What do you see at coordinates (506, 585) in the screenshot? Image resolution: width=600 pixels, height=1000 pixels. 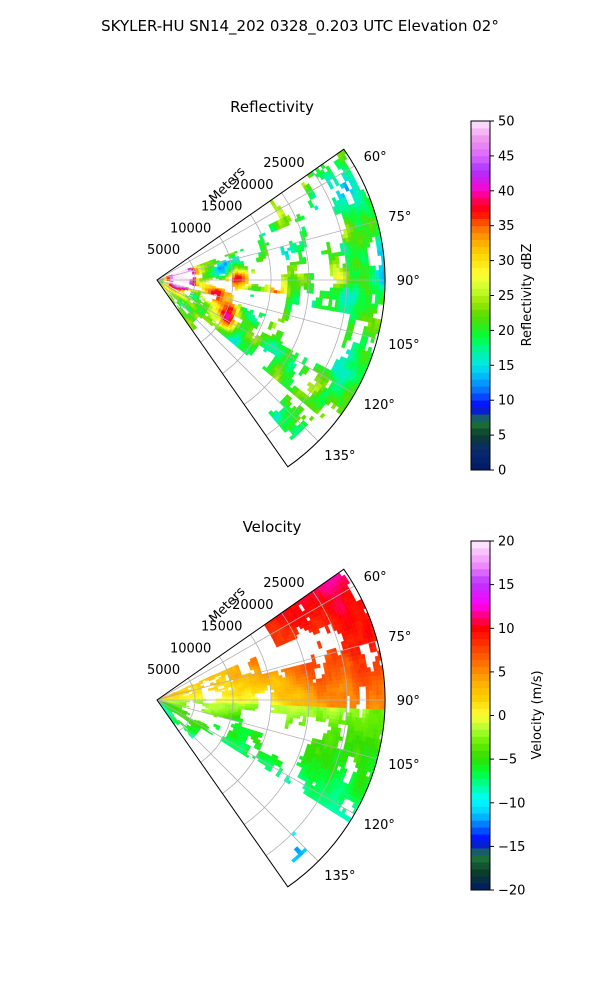 I see `colorbar-tick-label: 15` at bounding box center [506, 585].